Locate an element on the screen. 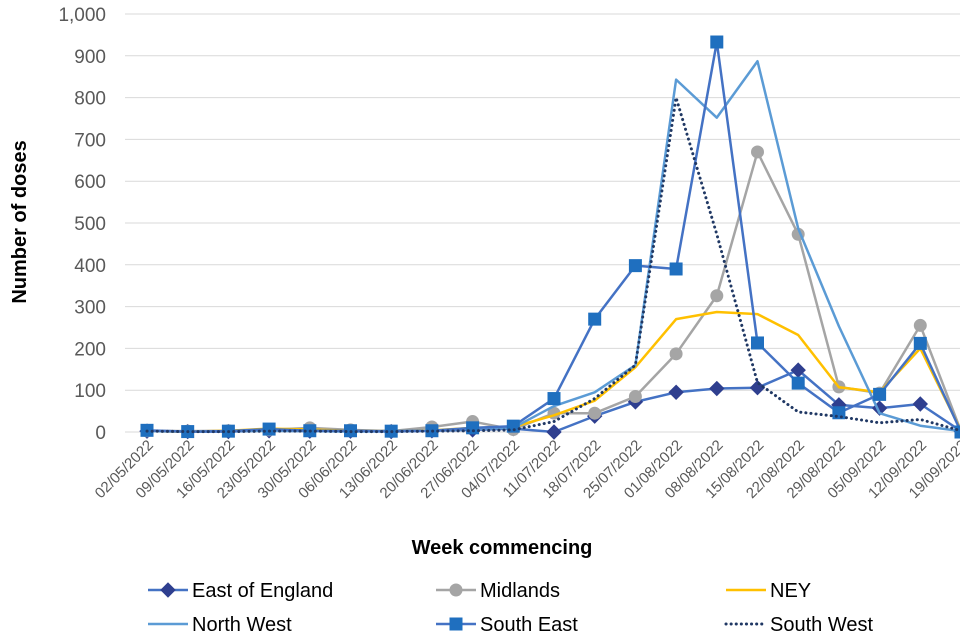 This screenshot has width=960, height=640. y-axis-title: Number of doses is located at coordinates (20, 221).